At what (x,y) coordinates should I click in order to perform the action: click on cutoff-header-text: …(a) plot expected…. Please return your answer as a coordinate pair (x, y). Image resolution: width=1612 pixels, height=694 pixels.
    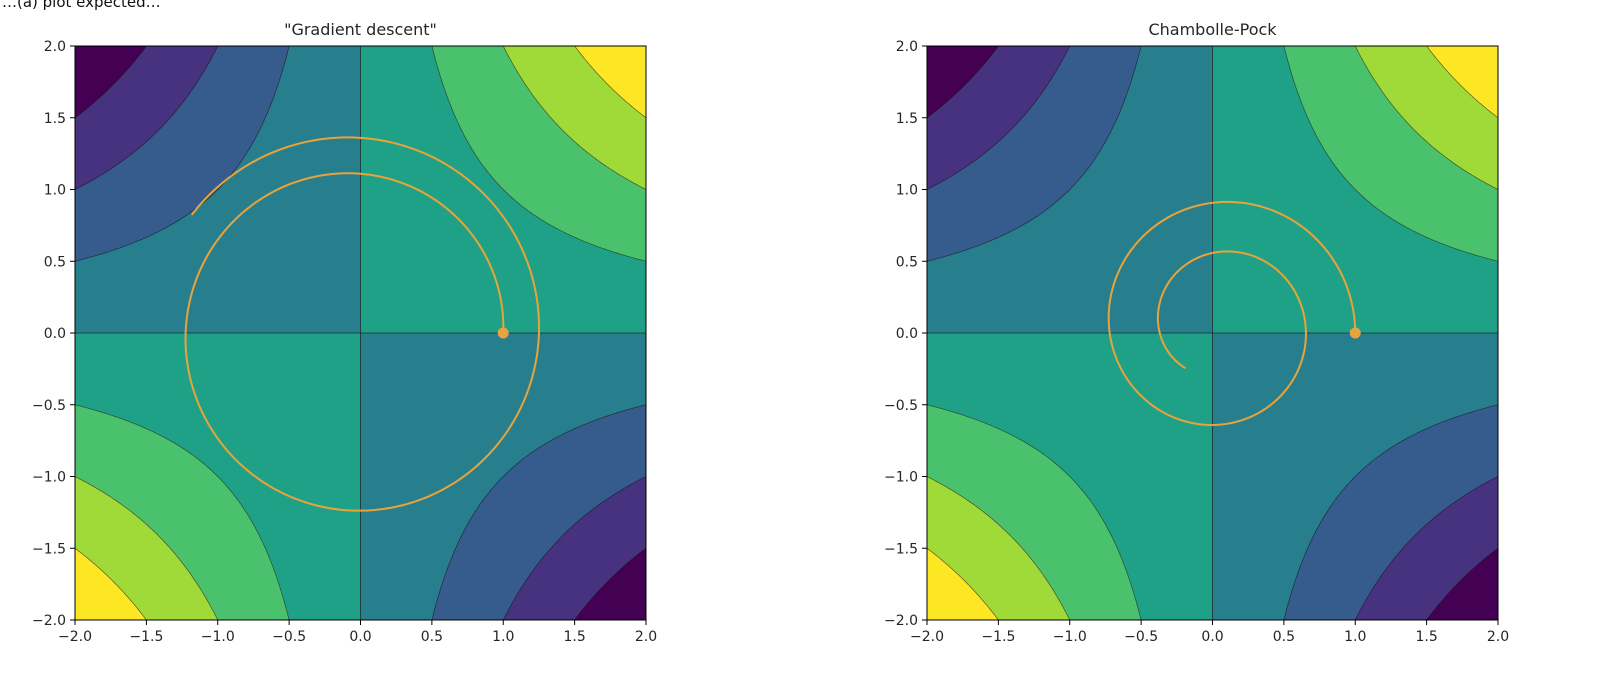
    Looking at the image, I should click on (81, 5).